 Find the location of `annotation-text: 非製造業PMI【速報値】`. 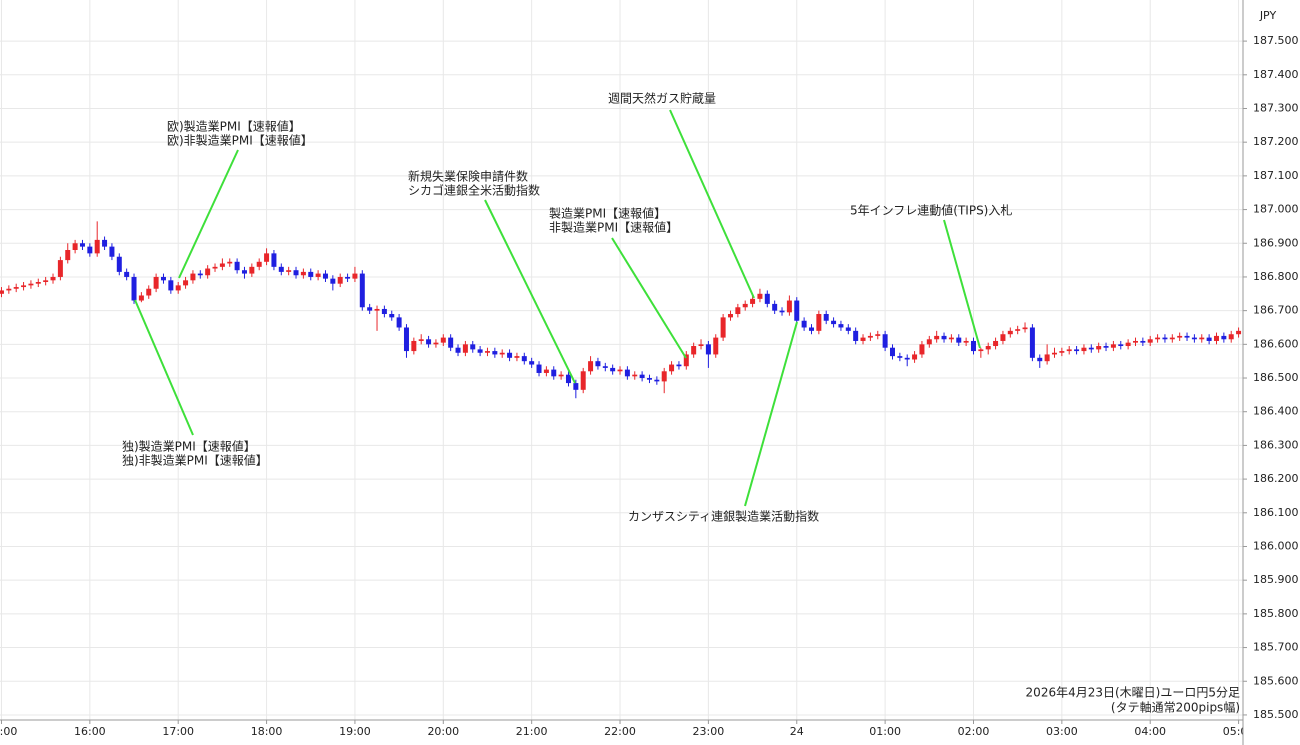

annotation-text: 非製造業PMI【速報値】 is located at coordinates (613, 227).